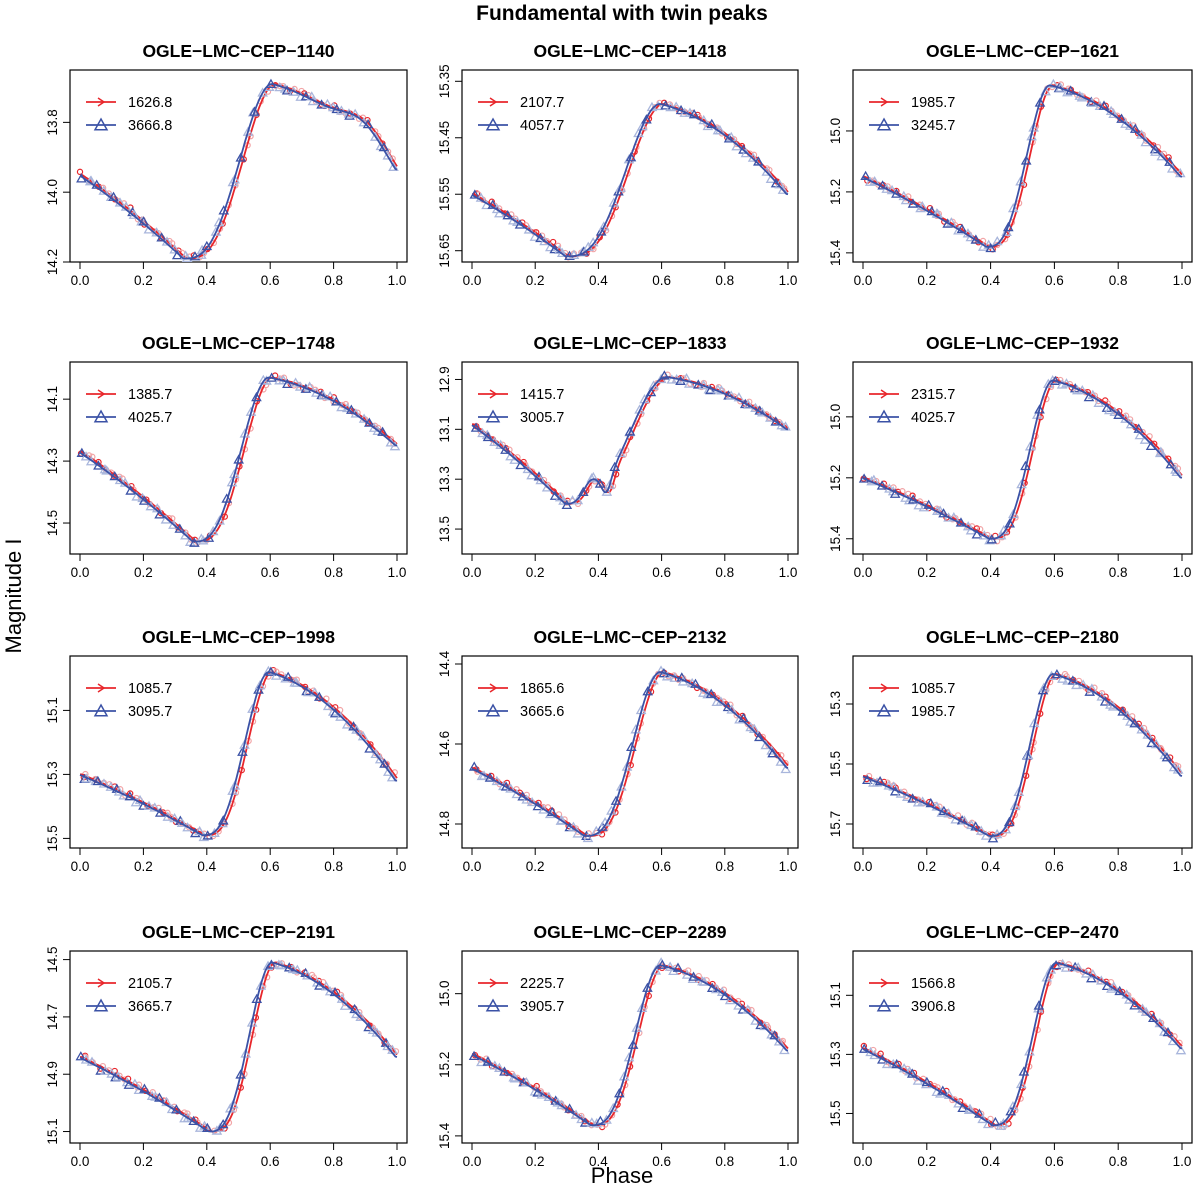 The height and width of the screenshot is (1192, 1200). I want to click on series-line-1985.7, so click(1022, 755).